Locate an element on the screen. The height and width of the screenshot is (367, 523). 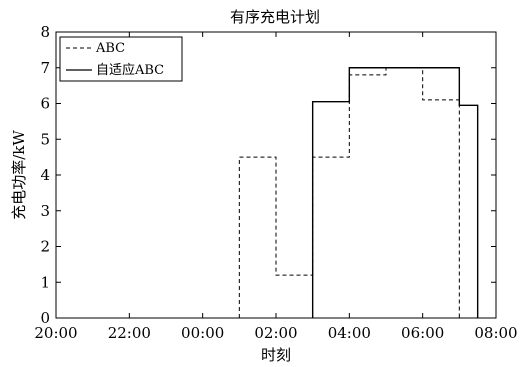
y-tick-label: 2 is located at coordinates (45, 247).